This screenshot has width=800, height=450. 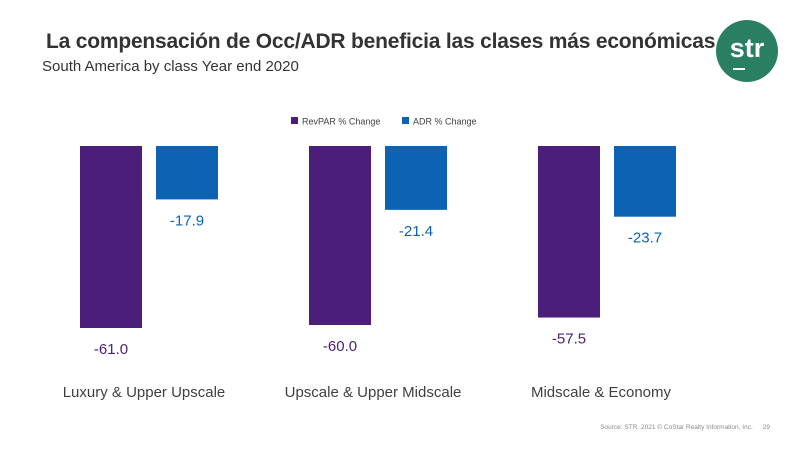 What do you see at coordinates (170, 66) in the screenshot?
I see `page-subtitle: South America by class Year end 2020` at bounding box center [170, 66].